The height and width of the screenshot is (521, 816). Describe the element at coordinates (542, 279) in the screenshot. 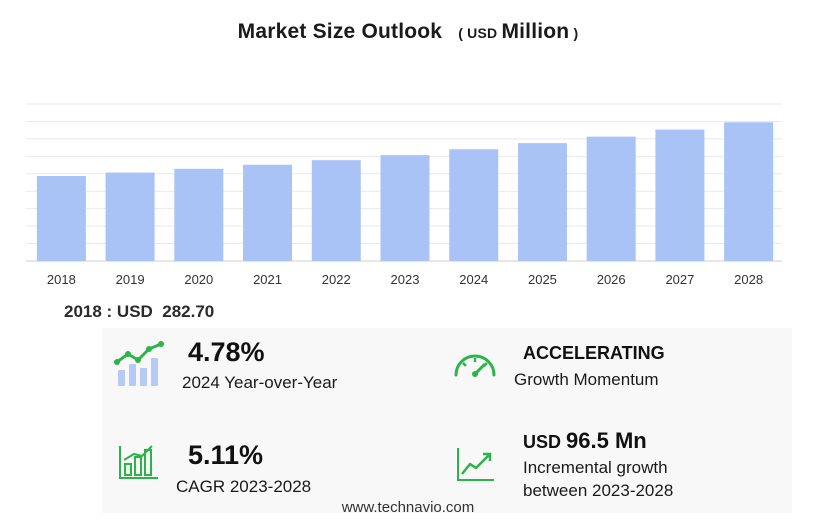

I see `x-tick-label-2025: 2025` at that location.